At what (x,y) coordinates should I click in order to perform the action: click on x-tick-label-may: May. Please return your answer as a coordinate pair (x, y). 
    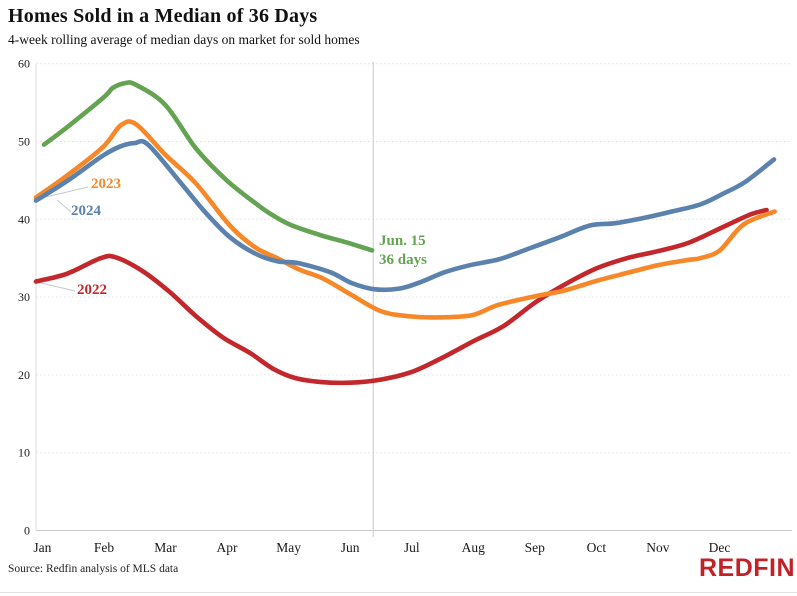
    Looking at the image, I should click on (288, 547).